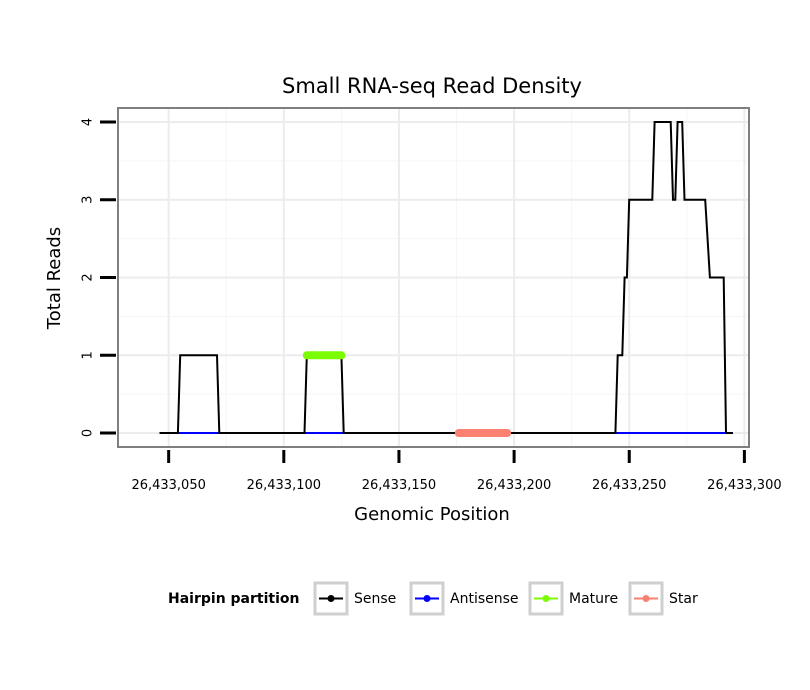 Image resolution: width=810 pixels, height=690 pixels. Describe the element at coordinates (593, 599) in the screenshot. I see `legend-label-mature: Mature` at that location.